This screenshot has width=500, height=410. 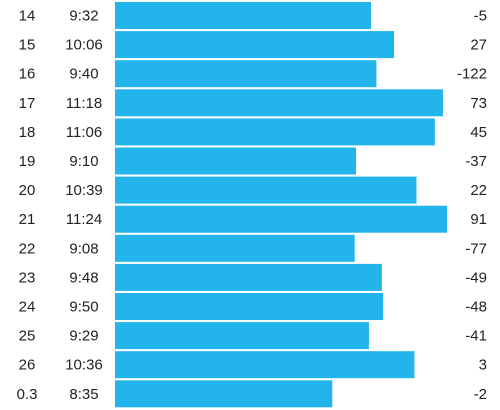 I want to click on pace-label: 10:36, so click(x=84, y=365).